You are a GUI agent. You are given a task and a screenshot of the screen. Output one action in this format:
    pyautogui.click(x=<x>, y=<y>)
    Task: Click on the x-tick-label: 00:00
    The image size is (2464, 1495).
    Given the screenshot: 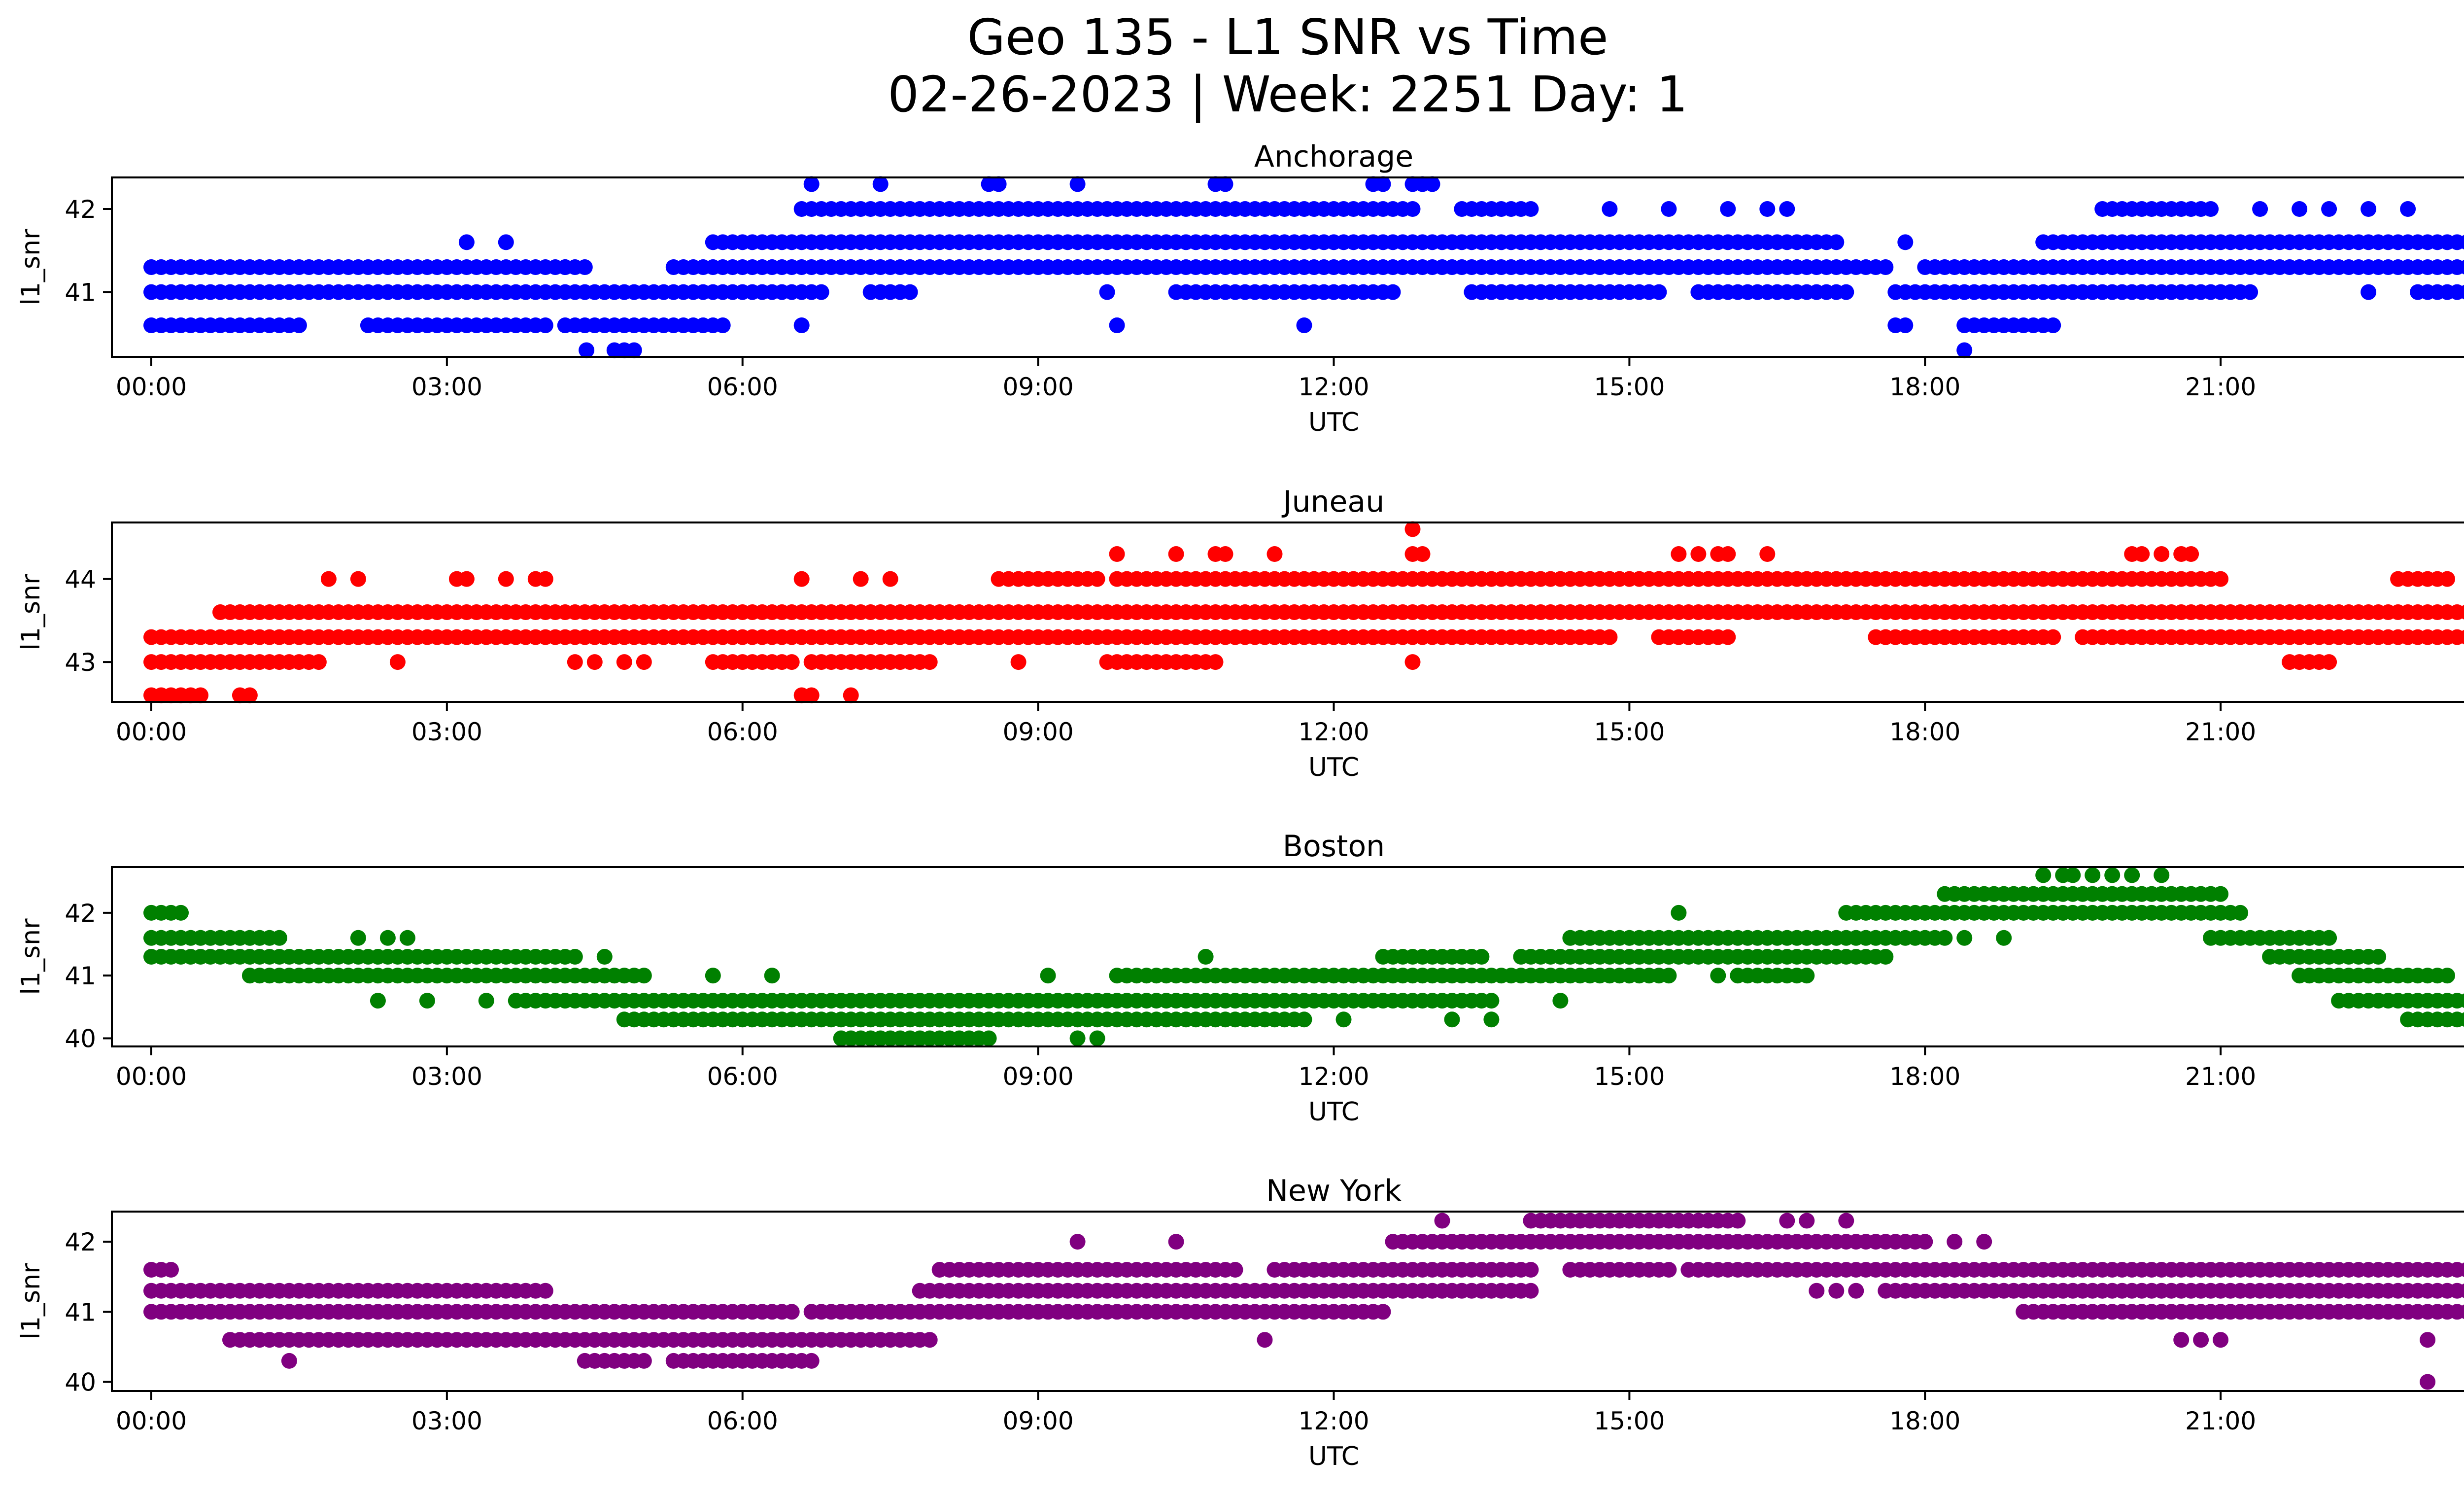 What is the action you would take?
    pyautogui.click(x=151, y=1076)
    